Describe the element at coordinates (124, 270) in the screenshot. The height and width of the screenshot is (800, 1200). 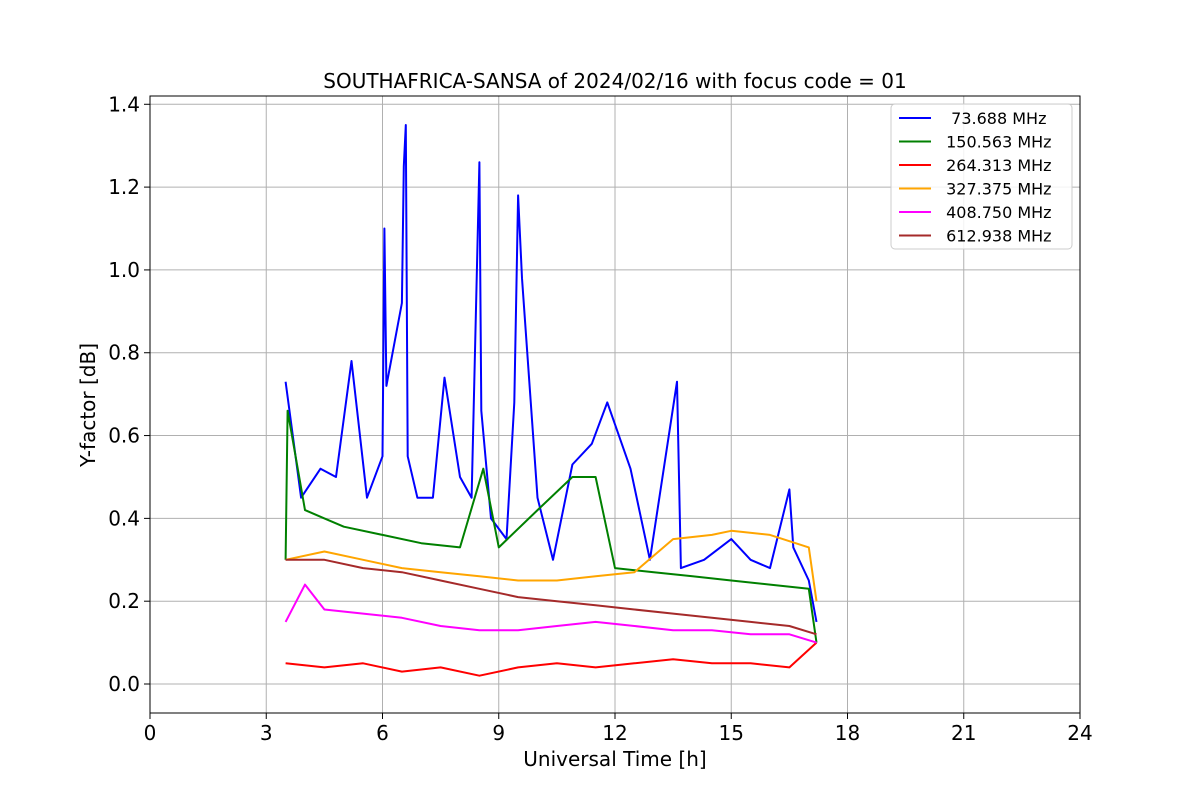
I see `y-tick-label: 1.0` at that location.